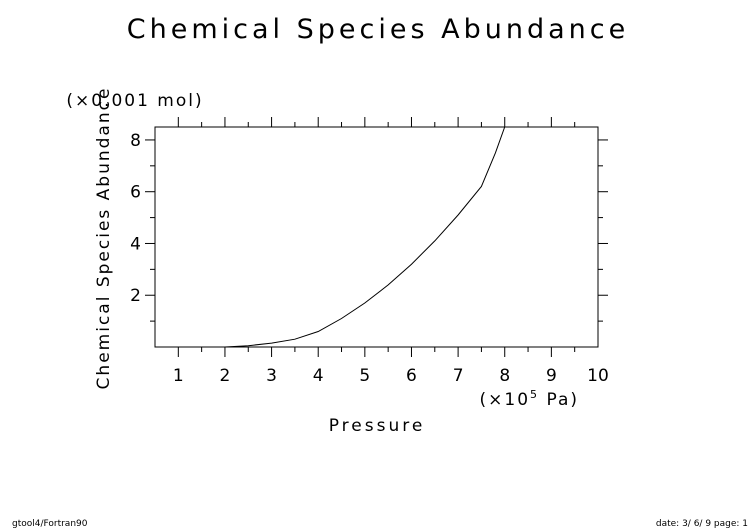 The width and height of the screenshot is (752, 532). What do you see at coordinates (50, 524) in the screenshot?
I see `footer-left: gtool4/Fortran90` at bounding box center [50, 524].